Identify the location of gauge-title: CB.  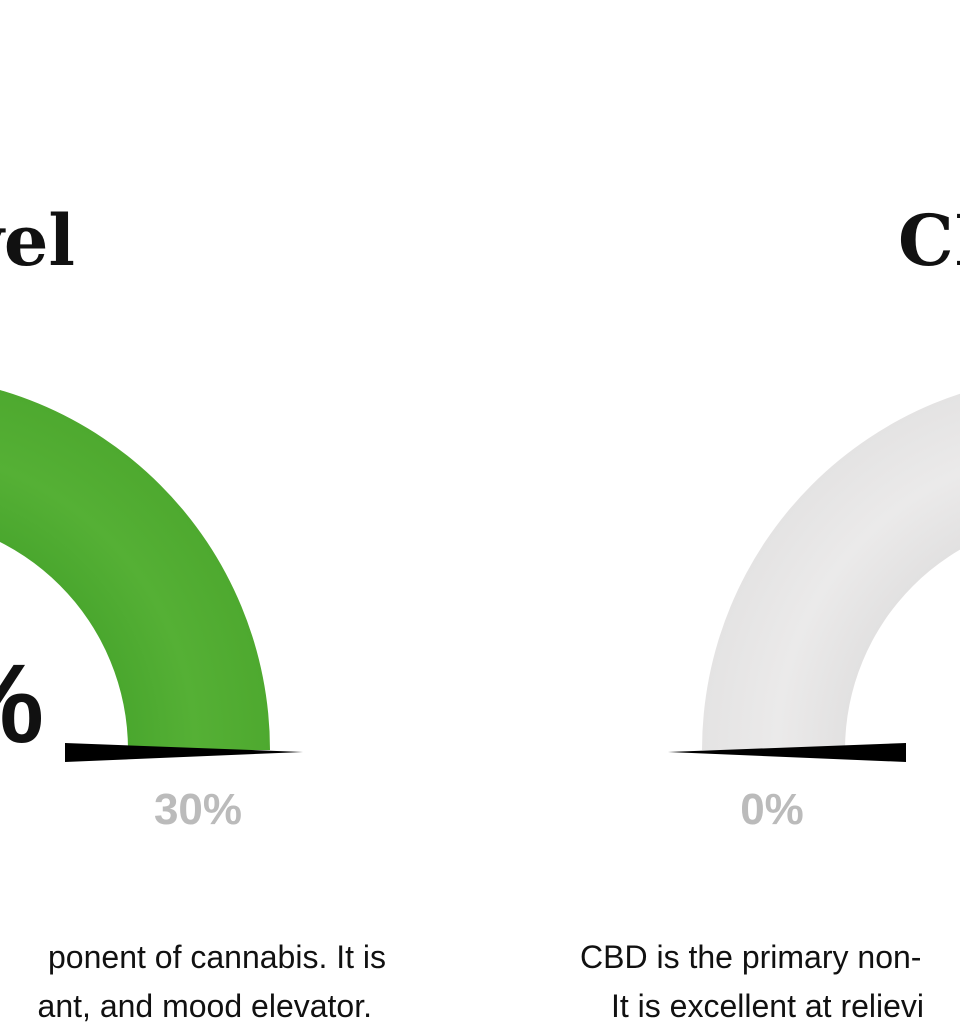
(929, 240).